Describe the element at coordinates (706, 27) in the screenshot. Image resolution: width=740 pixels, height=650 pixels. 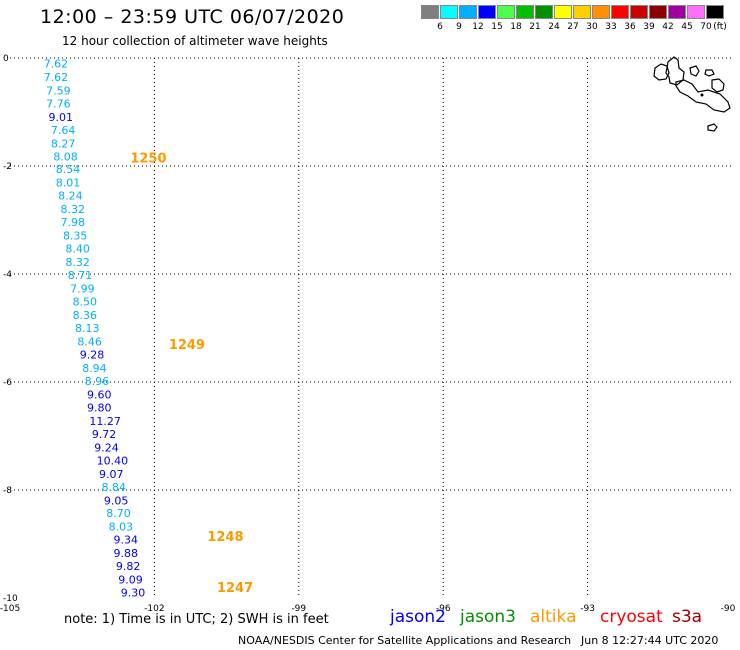
I see `legend-label: 70` at that location.